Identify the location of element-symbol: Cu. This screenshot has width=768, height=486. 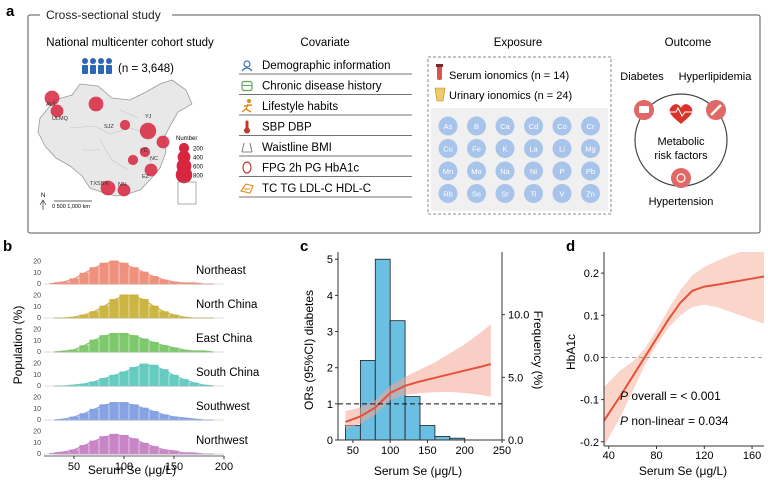
(448, 149).